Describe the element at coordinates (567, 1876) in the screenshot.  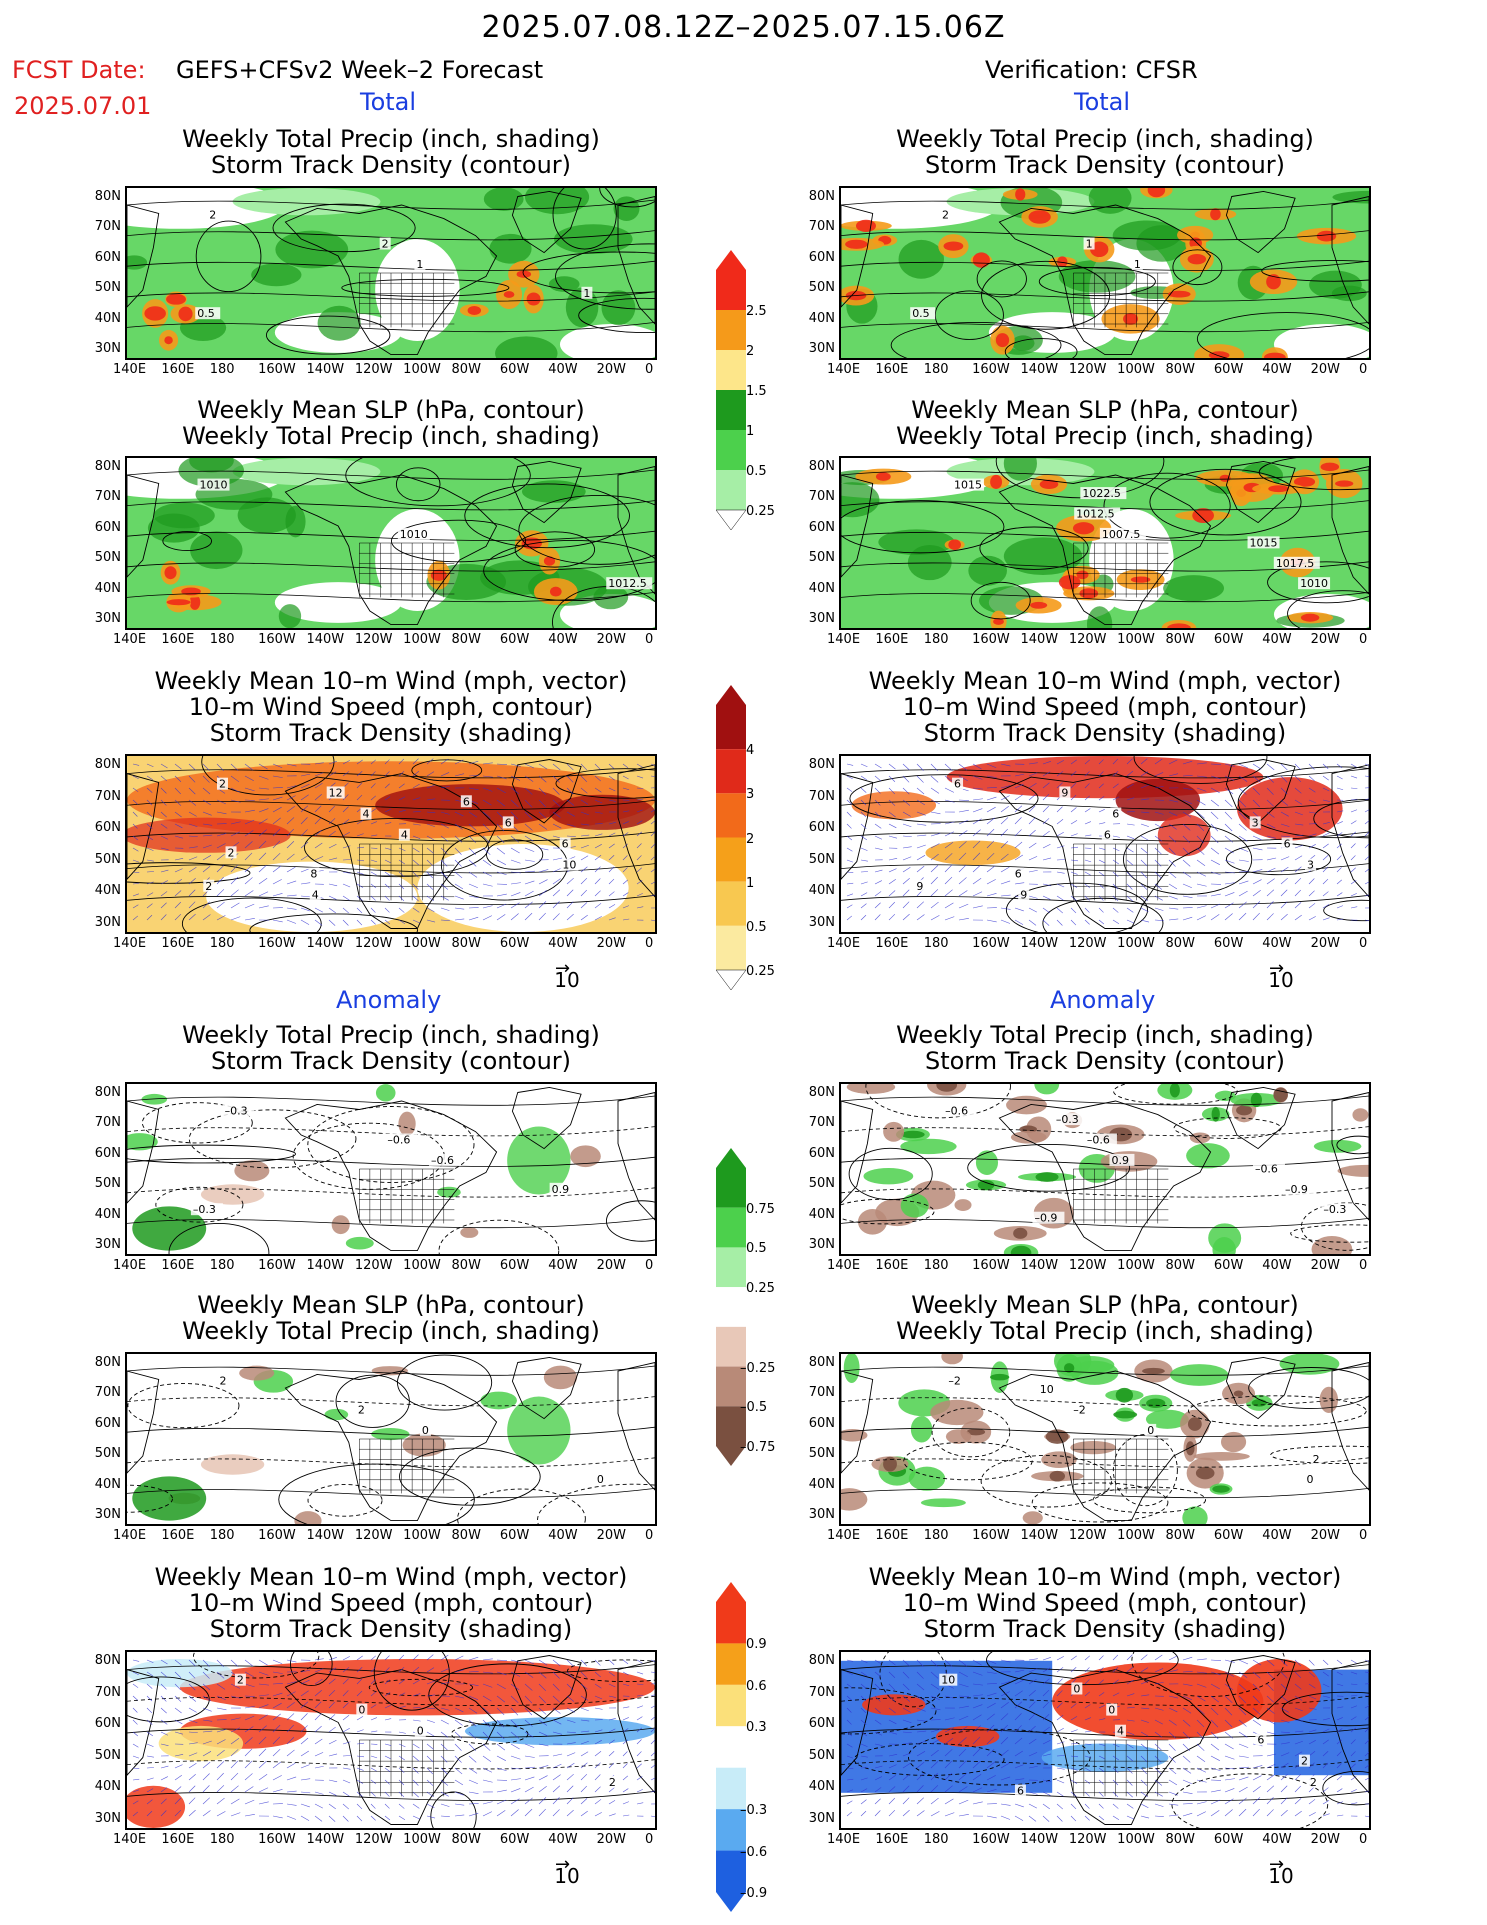
I see `vector-reference-label: 10` at that location.